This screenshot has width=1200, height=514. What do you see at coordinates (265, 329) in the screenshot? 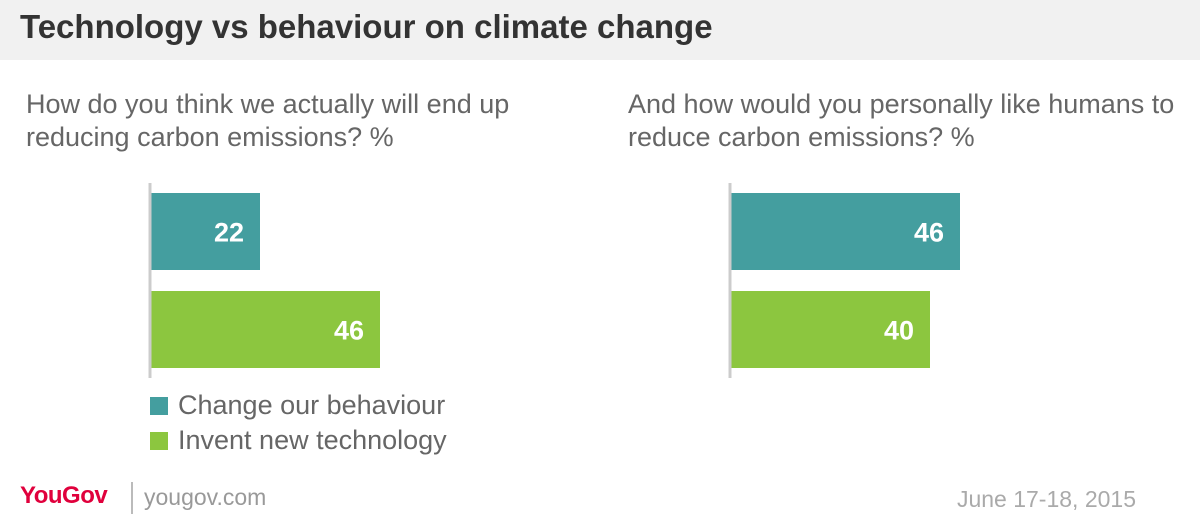
I see `bar-left-technology` at bounding box center [265, 329].